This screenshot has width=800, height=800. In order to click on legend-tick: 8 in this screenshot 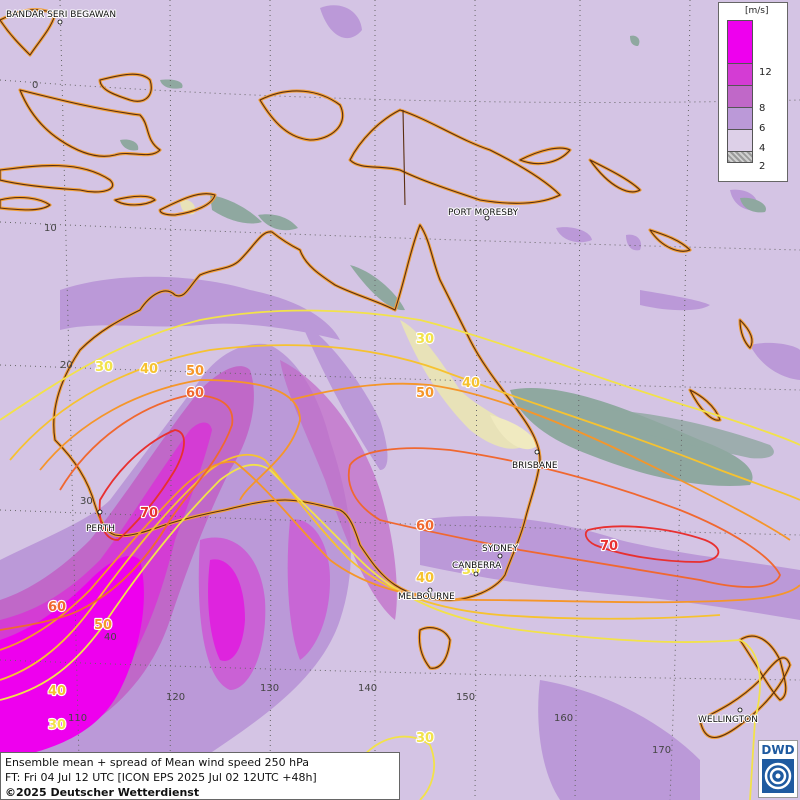, I will do `click(762, 108)`.